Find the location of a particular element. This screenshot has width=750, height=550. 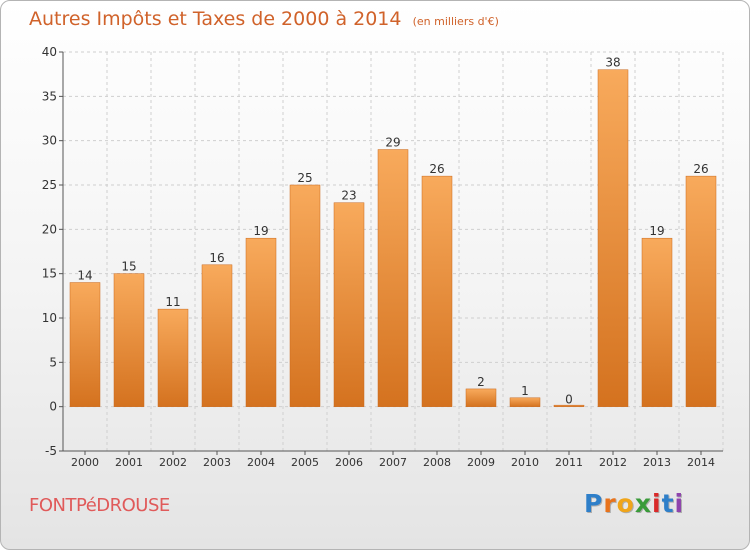

data-label: 23 is located at coordinates (348, 196).